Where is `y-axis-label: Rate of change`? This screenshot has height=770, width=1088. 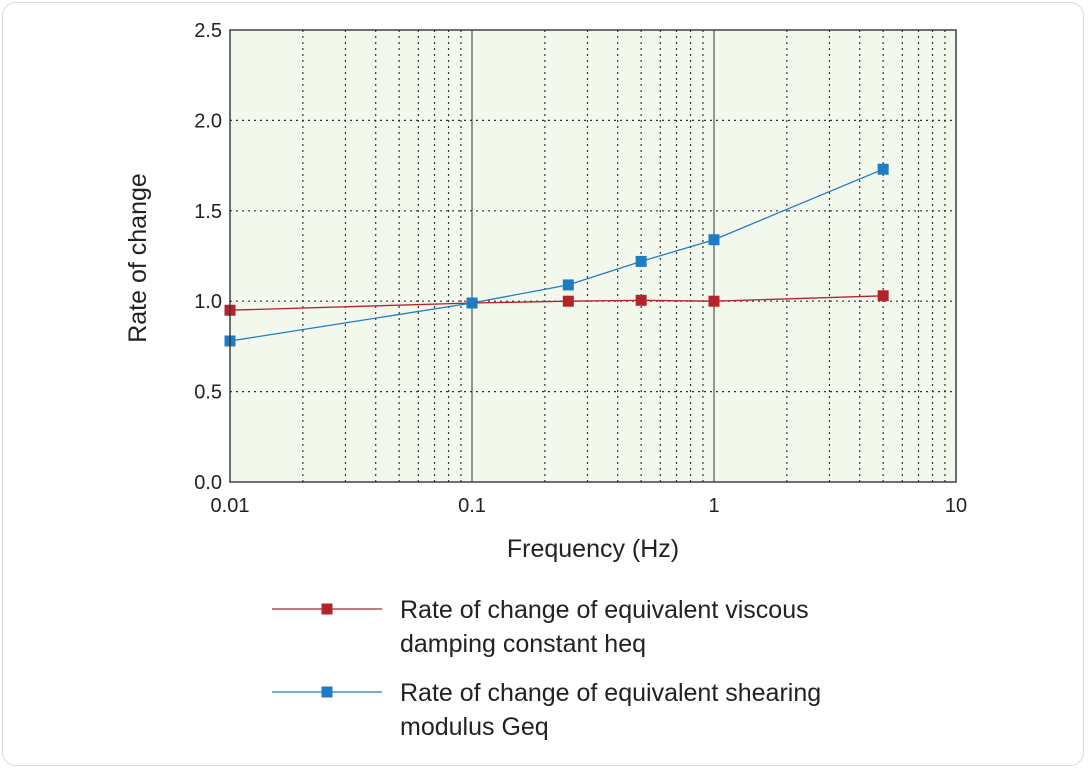
y-axis-label: Rate of change is located at coordinates (138, 258).